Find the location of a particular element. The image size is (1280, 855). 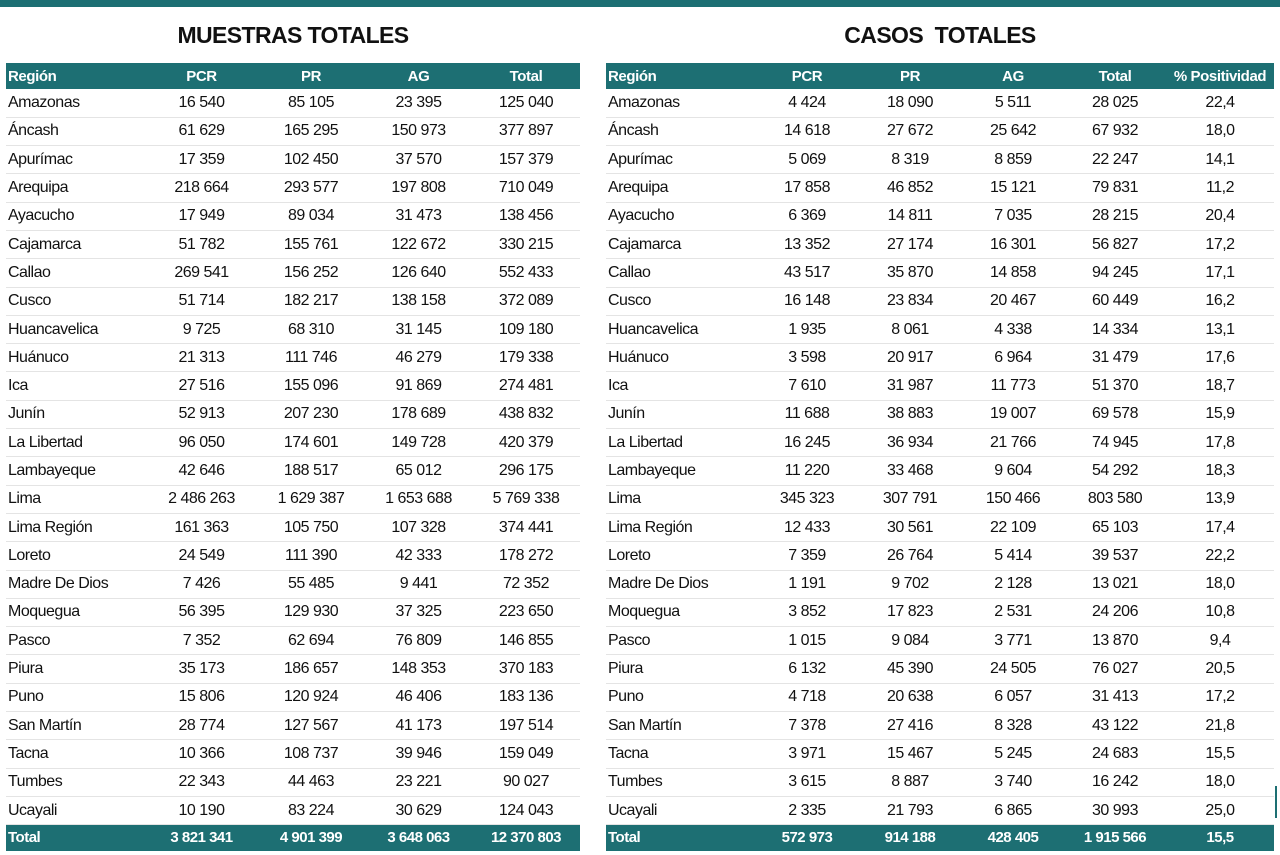

value-cell: 35 173 is located at coordinates (201, 669).